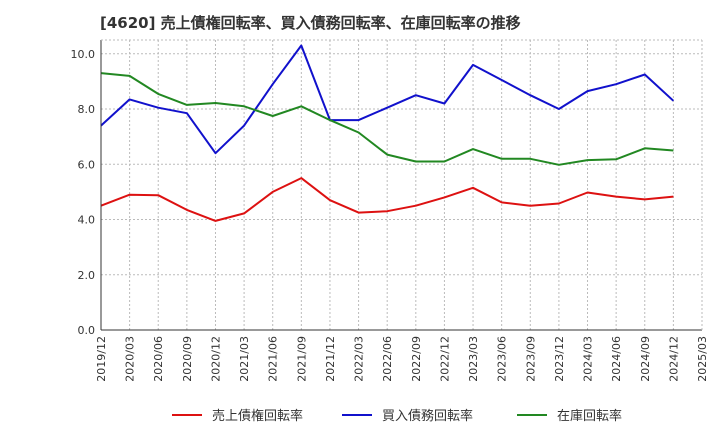 Image resolution: width=720 pixels, height=440 pixels. I want to click on x-tick-label: 2022/06, so click(387, 359).